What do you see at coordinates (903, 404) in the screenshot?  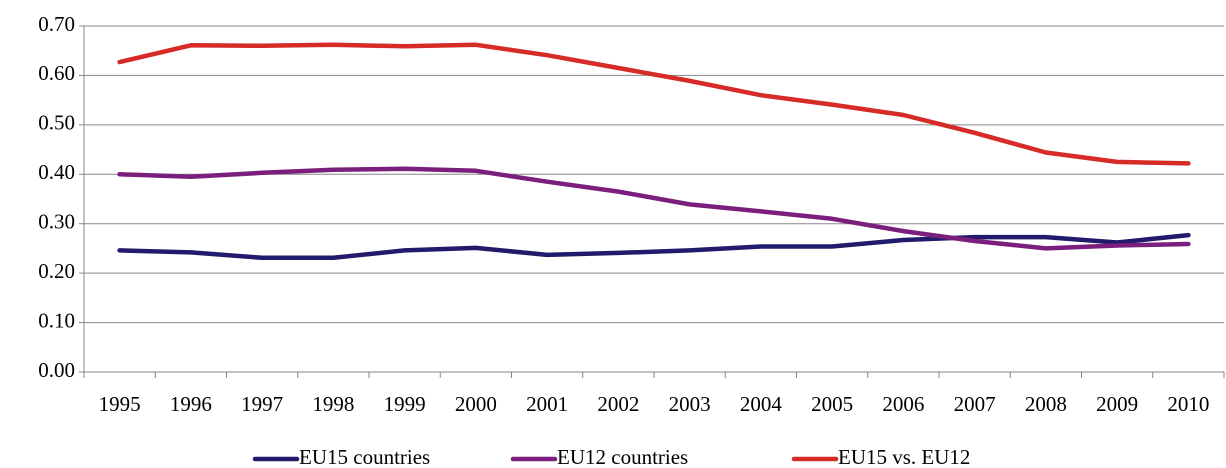 I see `x-tick-label: 2006` at bounding box center [903, 404].